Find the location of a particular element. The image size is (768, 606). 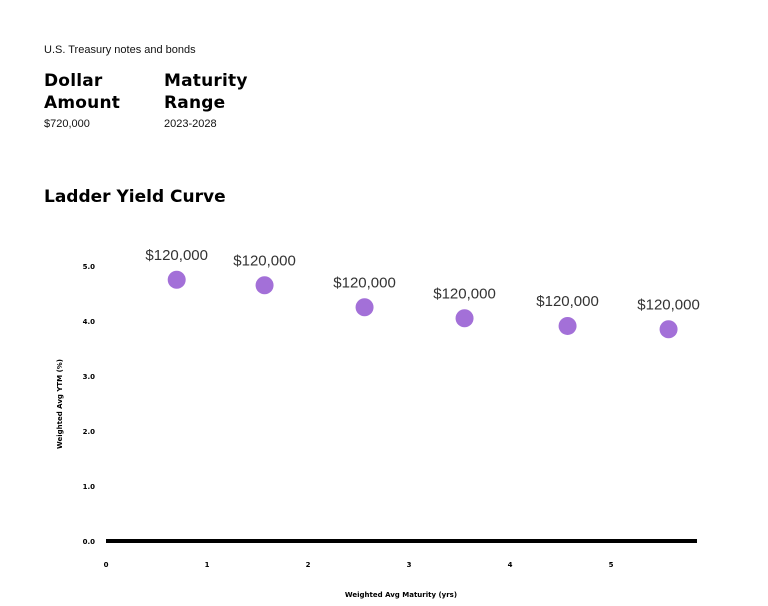

y-tick-label: 2.0 is located at coordinates (89, 432).